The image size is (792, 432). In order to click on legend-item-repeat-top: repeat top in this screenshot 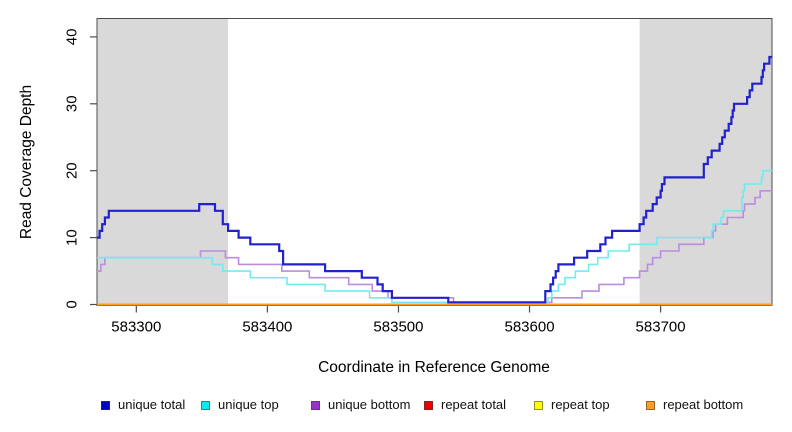, I will do `click(572, 405)`.